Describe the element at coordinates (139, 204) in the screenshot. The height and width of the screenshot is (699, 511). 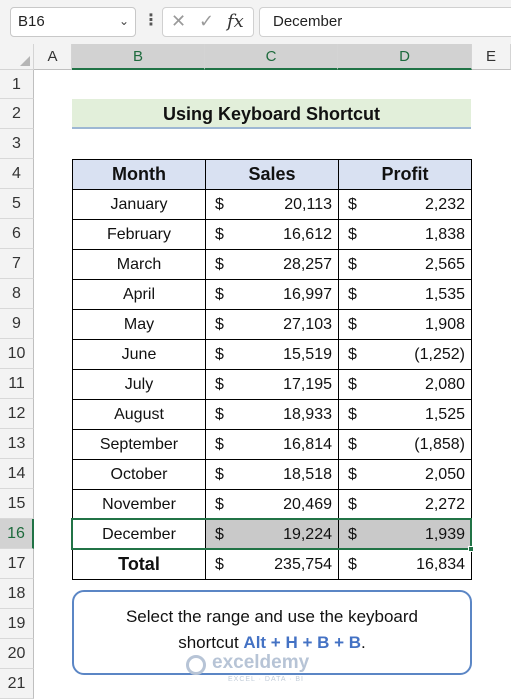
I see `month-cell: January` at that location.